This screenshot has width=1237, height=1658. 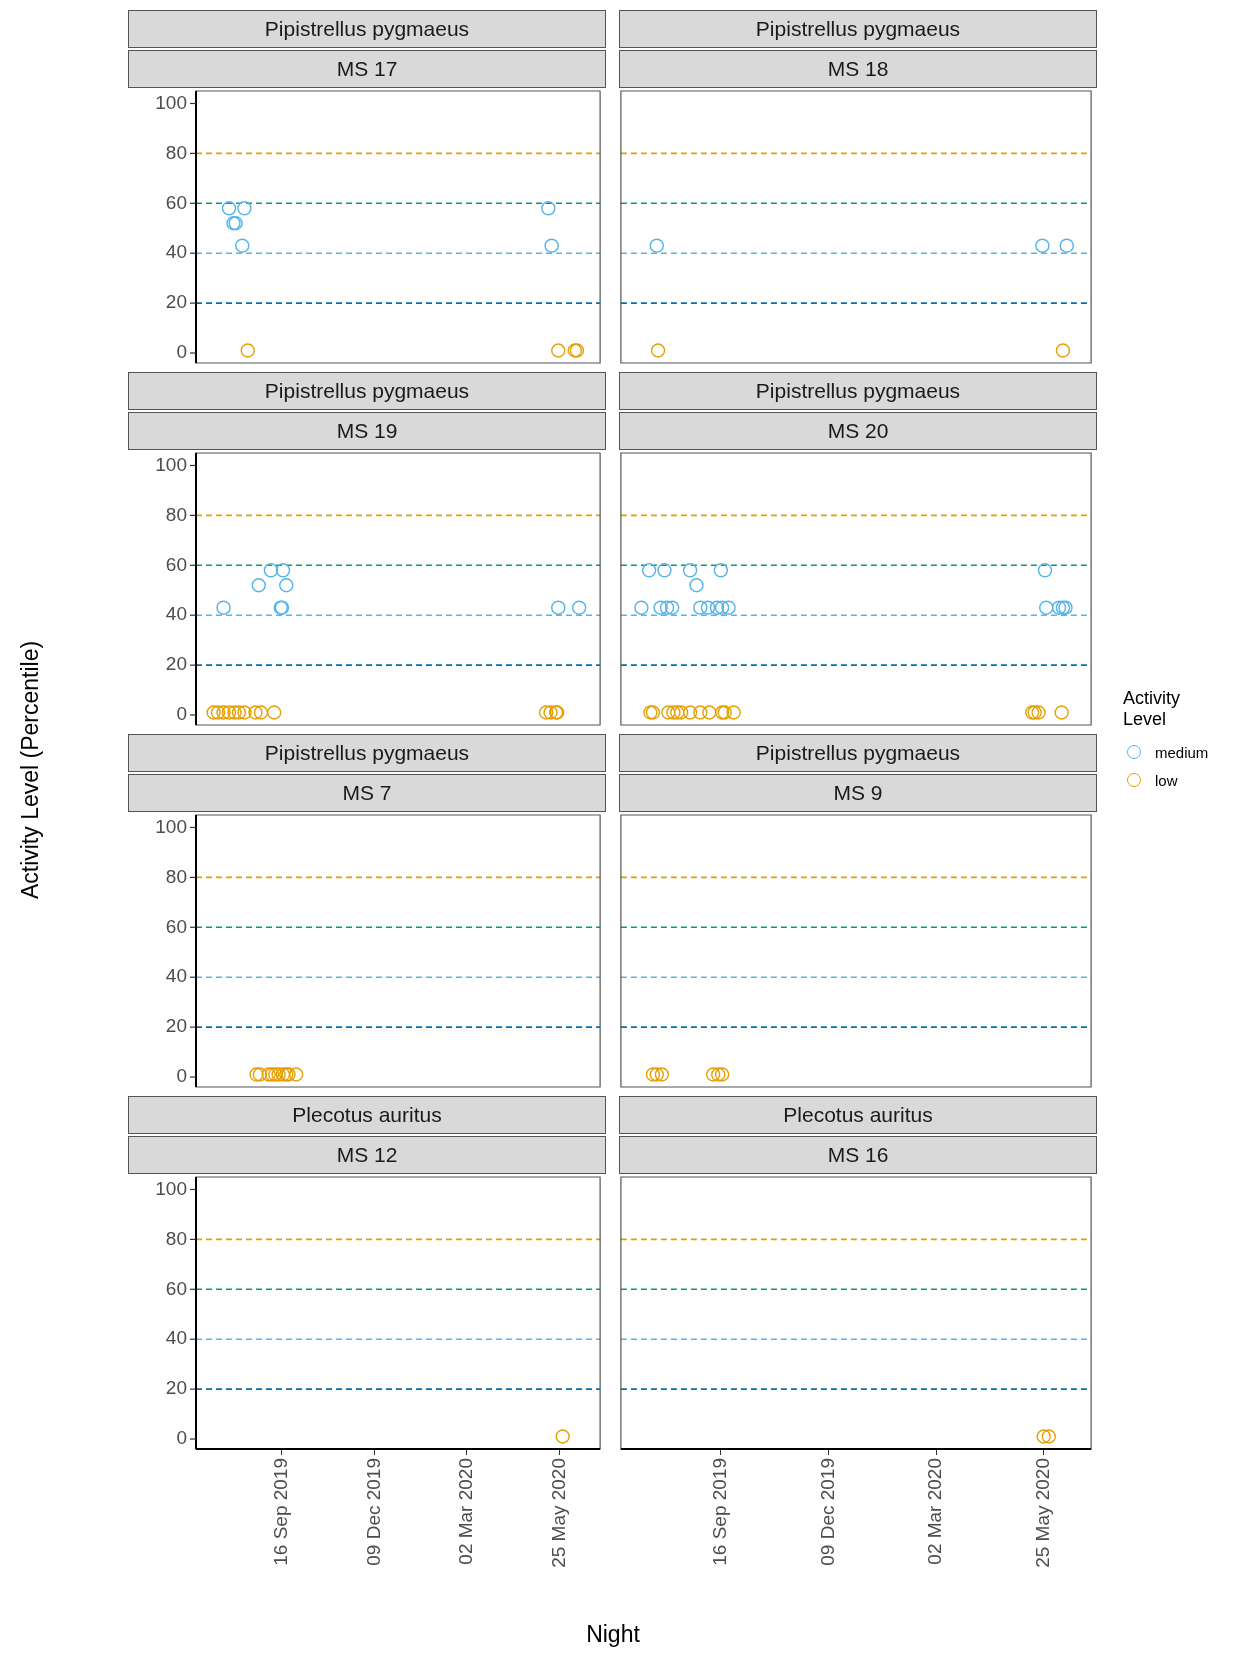 What do you see at coordinates (367, 793) in the screenshot?
I see `chart-subtitle: MS 7` at bounding box center [367, 793].